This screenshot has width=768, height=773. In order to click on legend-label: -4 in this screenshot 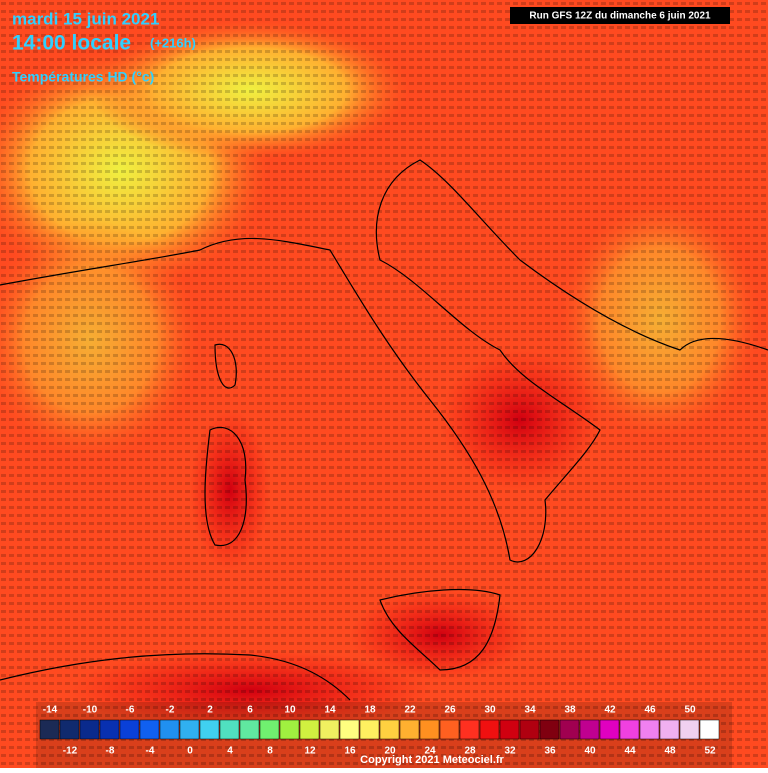, I will do `click(150, 751)`.